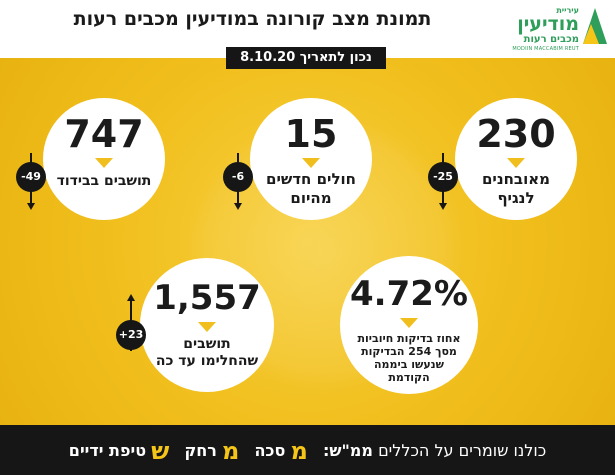 Image resolution: width=615 pixels, height=475 pixels. I want to click on stat-label-positive-rate-line1: אחוז בדיקות חיוביות, so click(409, 338).